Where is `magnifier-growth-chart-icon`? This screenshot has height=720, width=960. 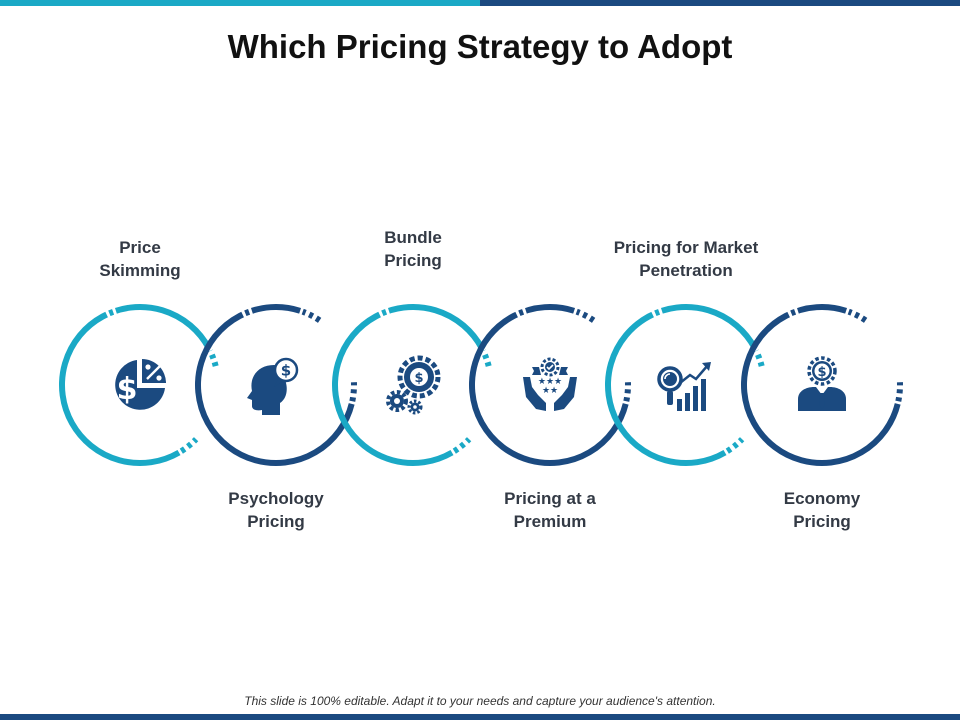 magnifier-growth-chart-icon is located at coordinates (685, 386).